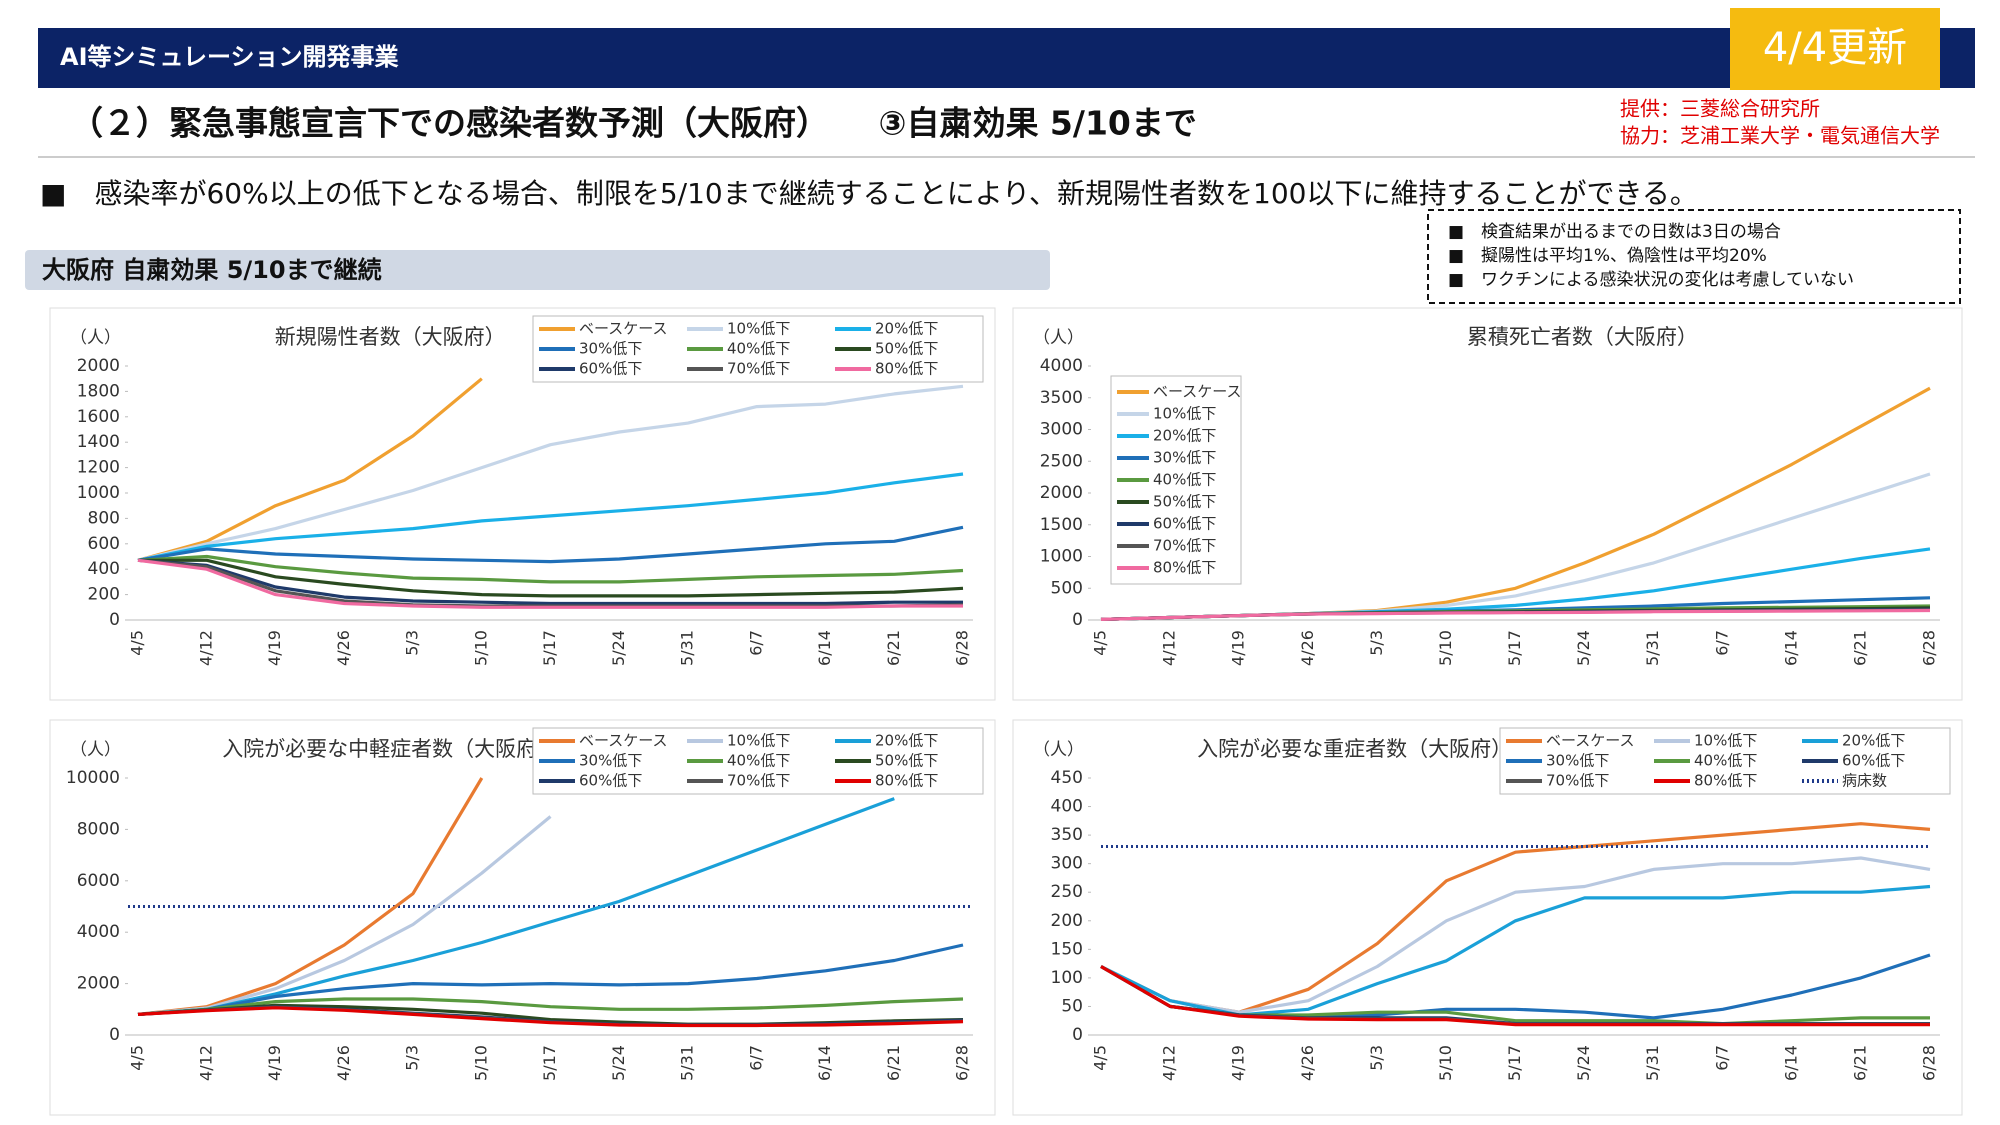  Describe the element at coordinates (1607, 256) in the screenshot. I see `note: ■ 擬陽性は平均1%、偽陰性は平均20%` at that location.